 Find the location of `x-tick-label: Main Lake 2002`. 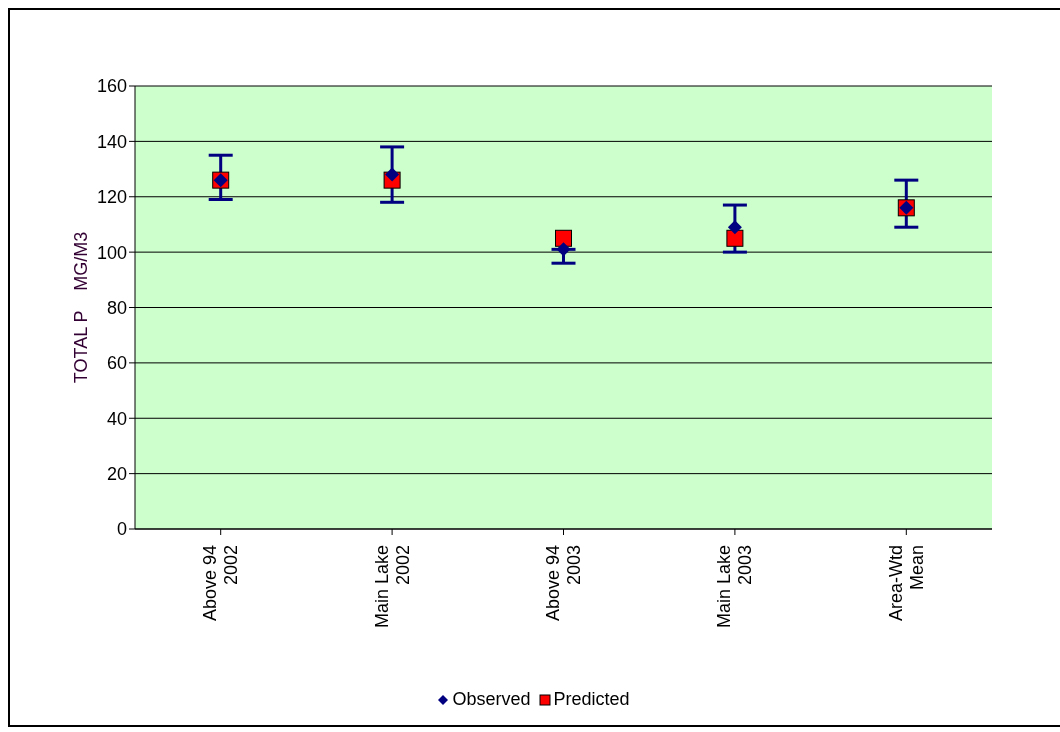

x-tick-label: Main Lake 2002 is located at coordinates (392, 587).